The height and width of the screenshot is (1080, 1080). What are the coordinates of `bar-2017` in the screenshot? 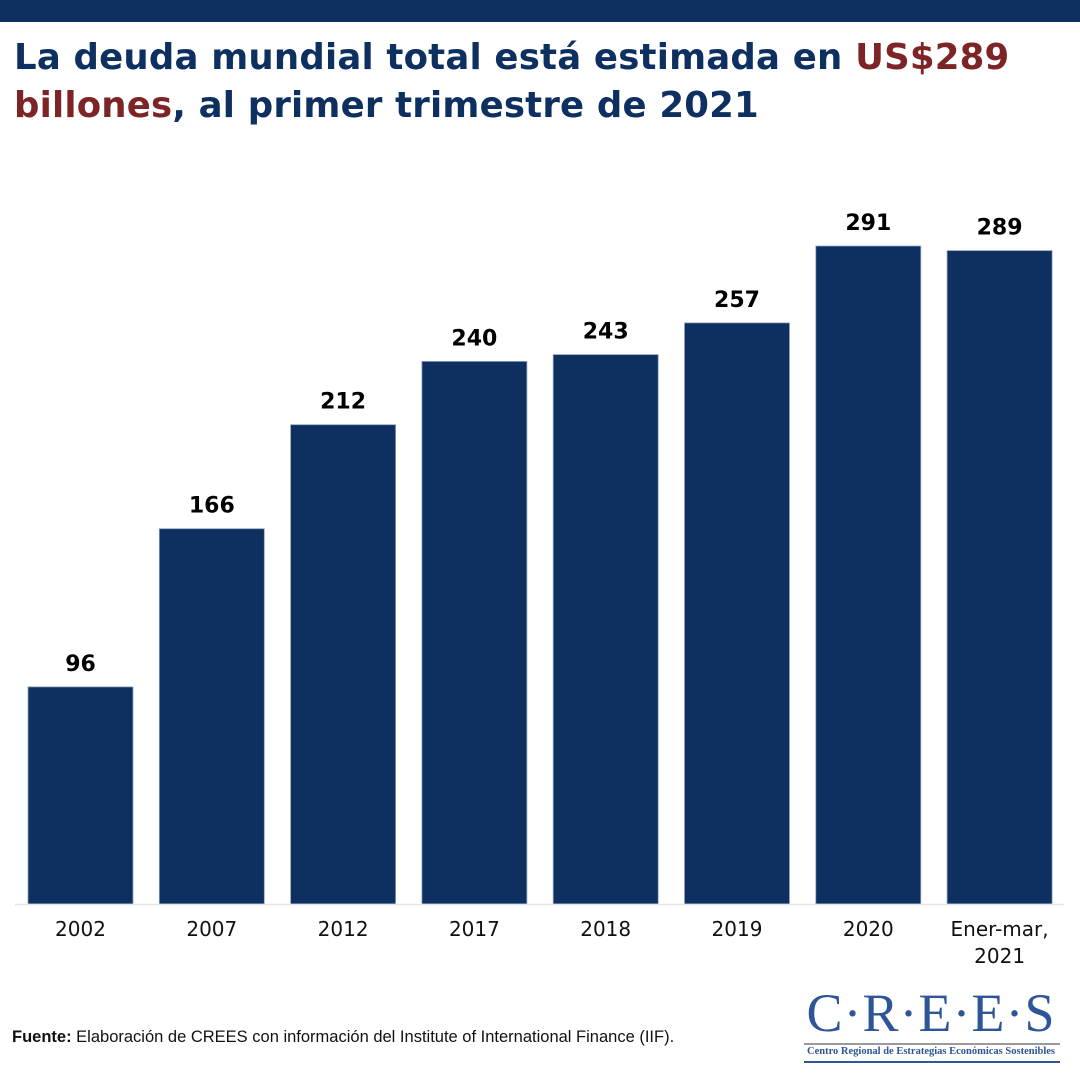 It's located at (474, 632).